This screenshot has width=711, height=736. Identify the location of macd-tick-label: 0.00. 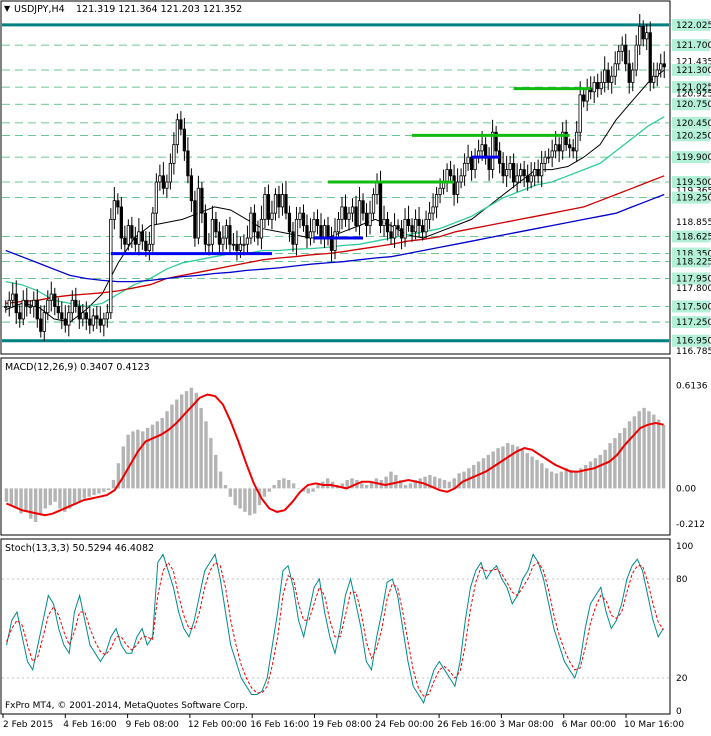
(686, 489).